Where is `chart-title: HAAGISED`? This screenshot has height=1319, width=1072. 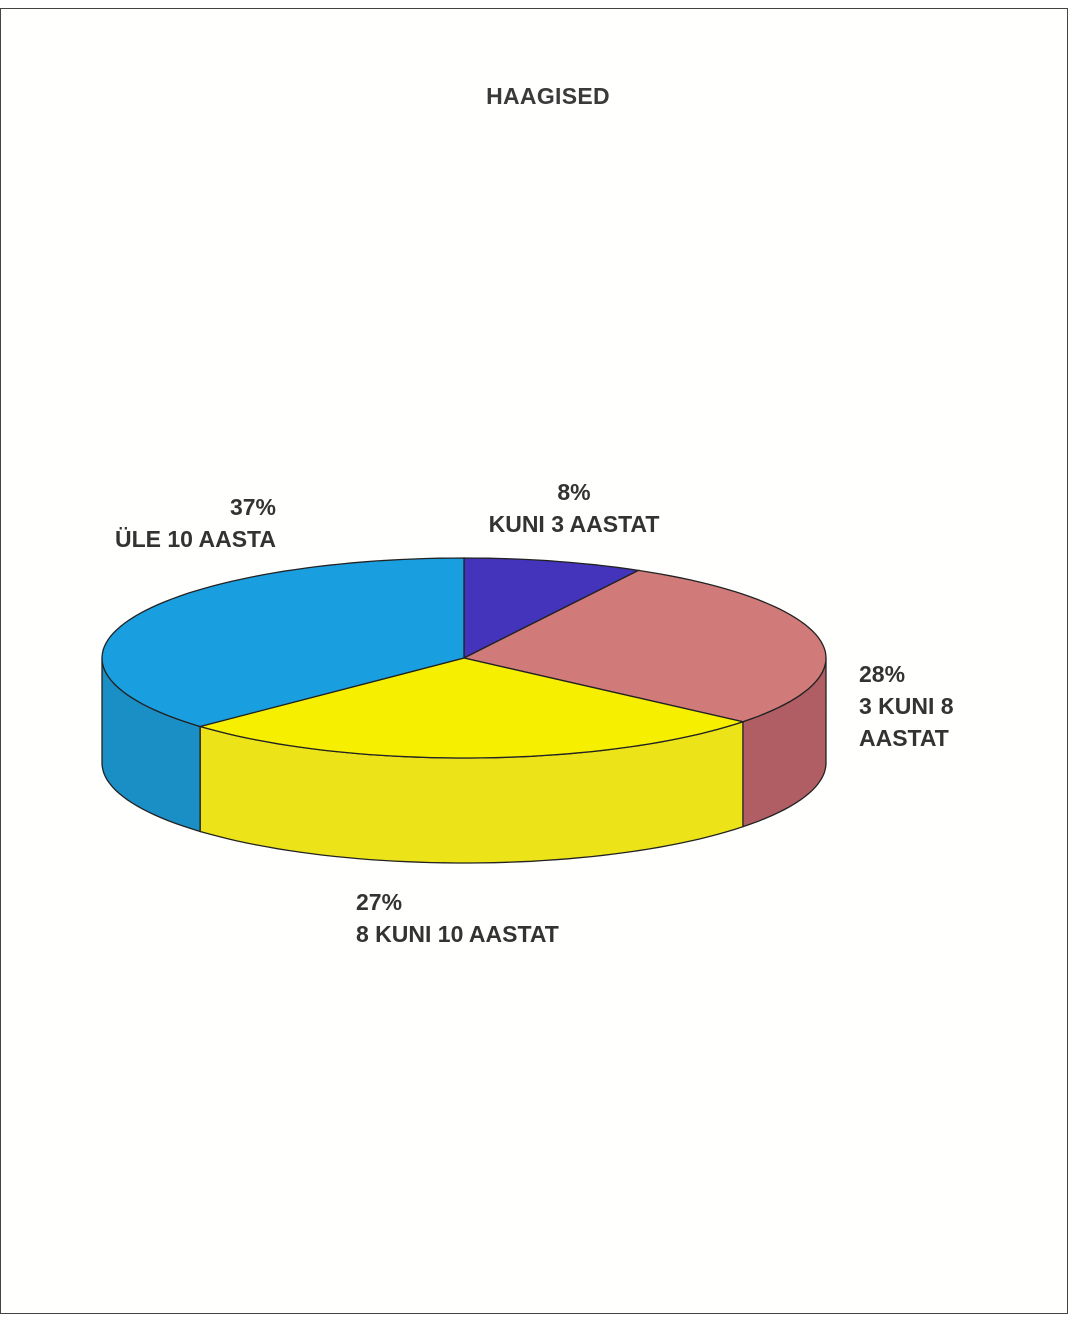 chart-title: HAAGISED is located at coordinates (548, 96).